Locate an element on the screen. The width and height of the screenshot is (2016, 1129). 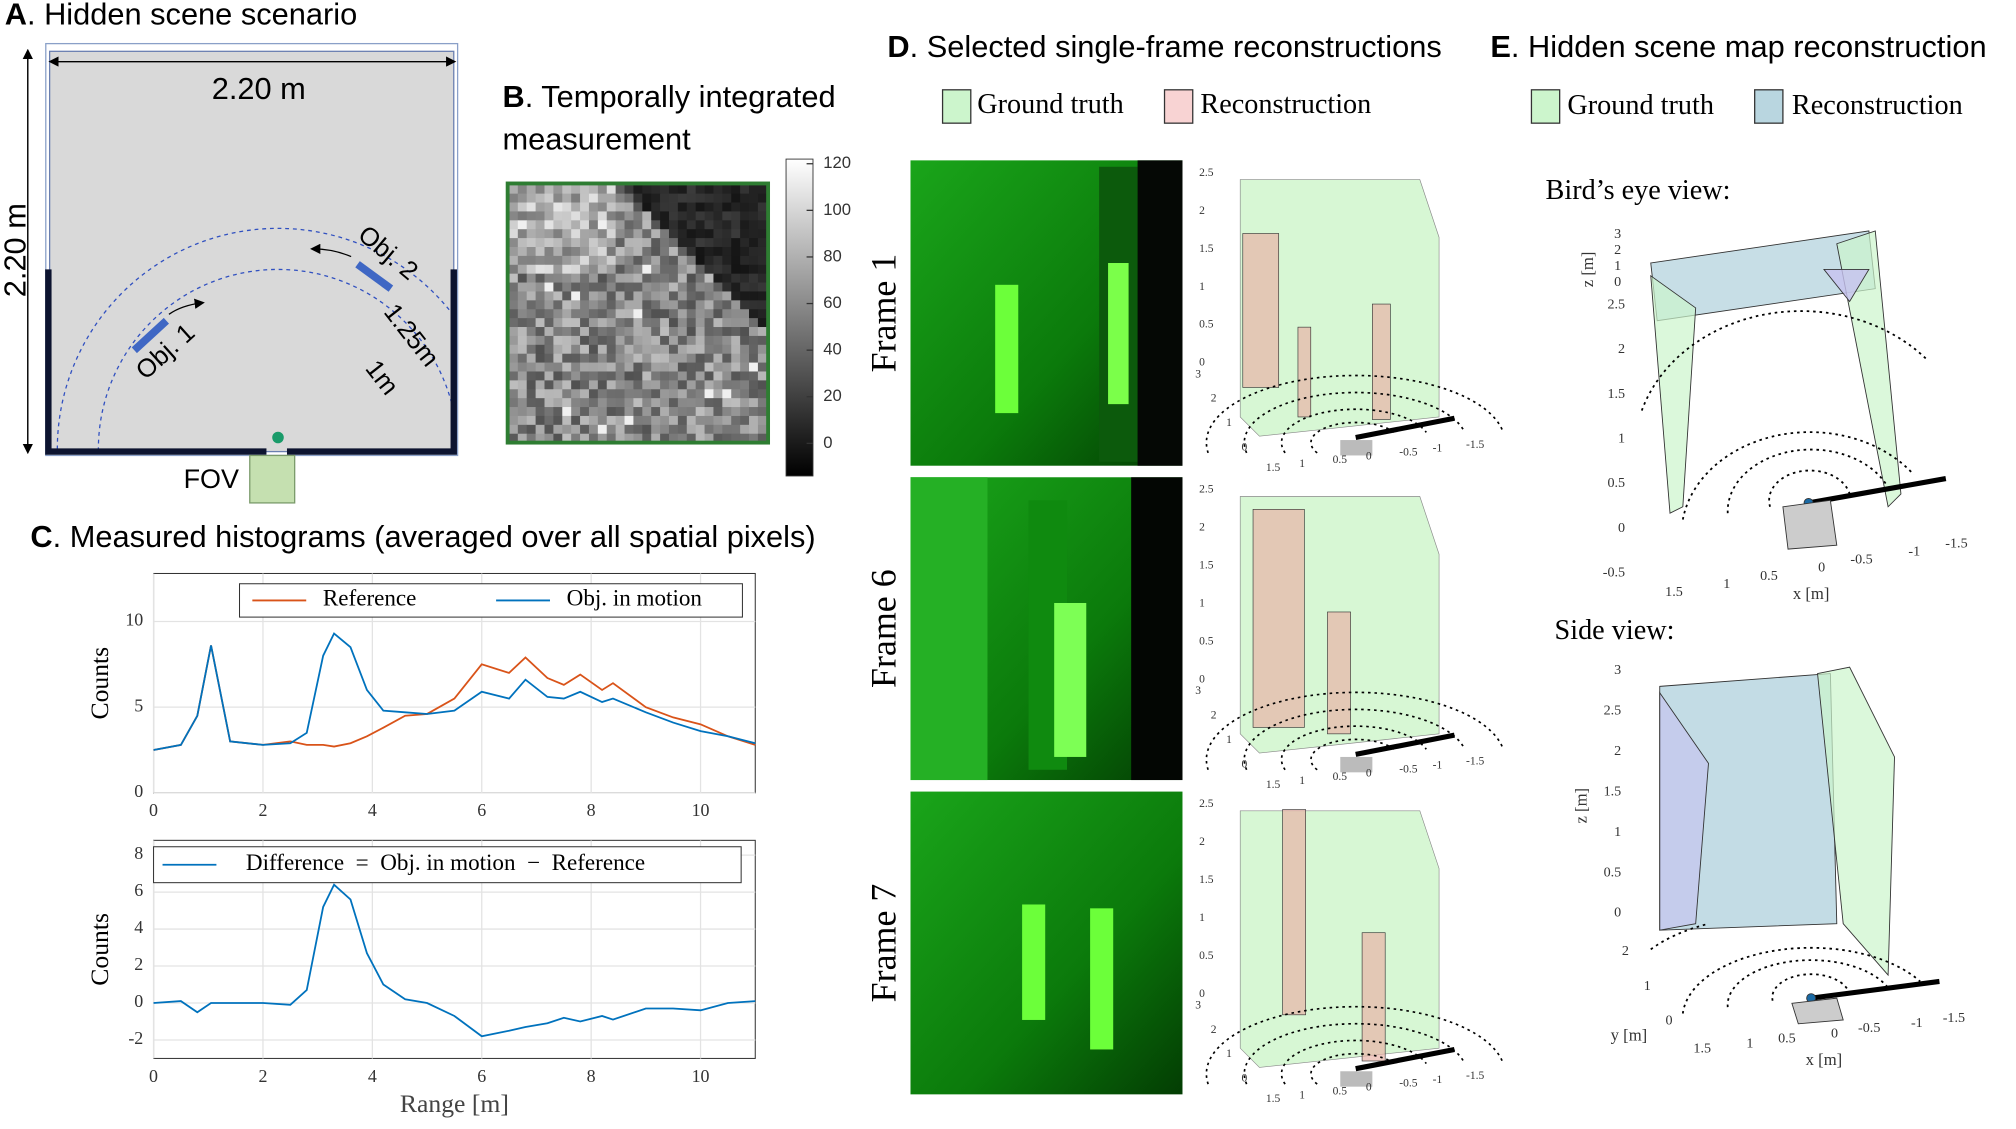
y-tick-label: 2 is located at coordinates (1214, 716).